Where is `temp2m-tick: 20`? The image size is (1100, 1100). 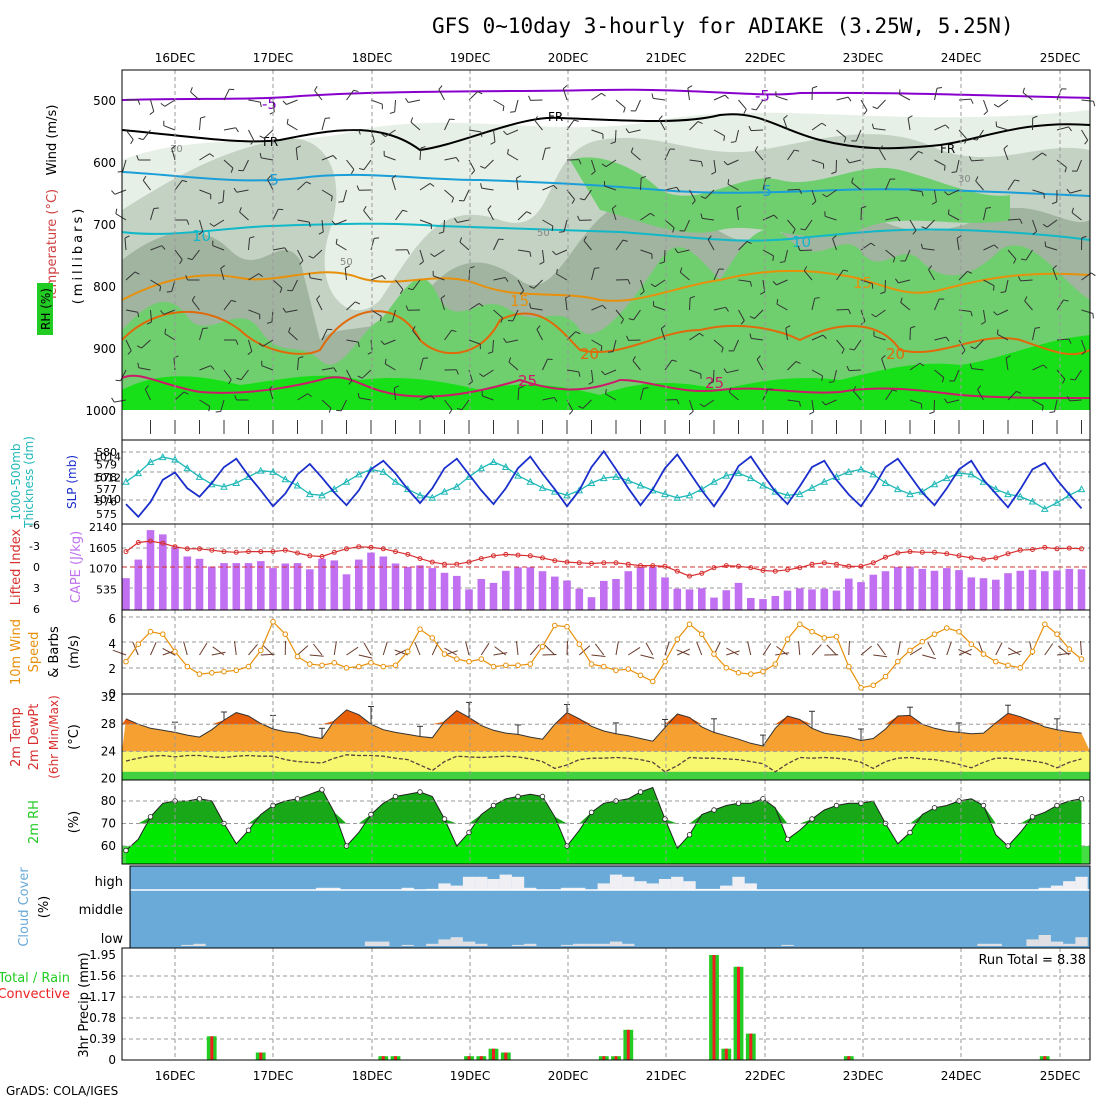 temp2m-tick: 20 is located at coordinates (108, 779).